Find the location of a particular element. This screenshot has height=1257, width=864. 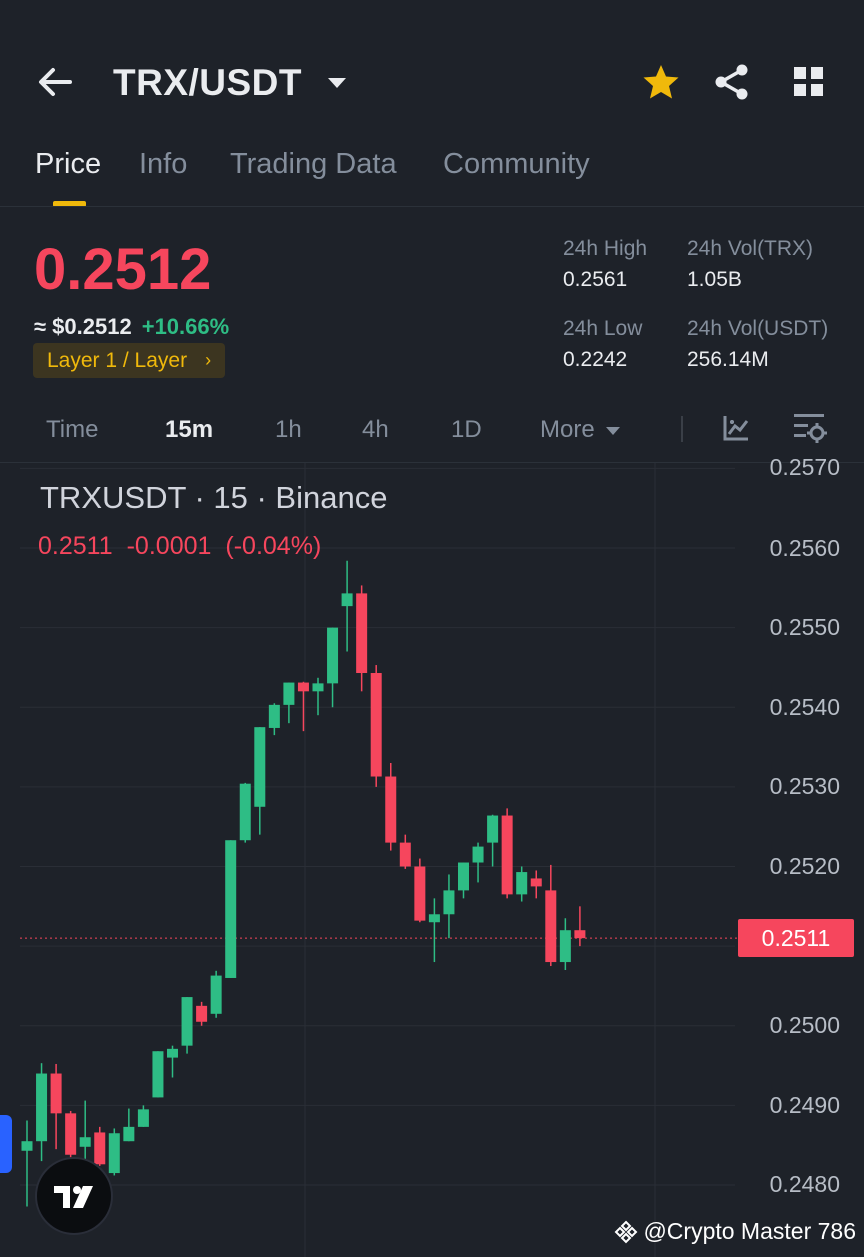

favorite-star-icon is located at coordinates (661, 82).